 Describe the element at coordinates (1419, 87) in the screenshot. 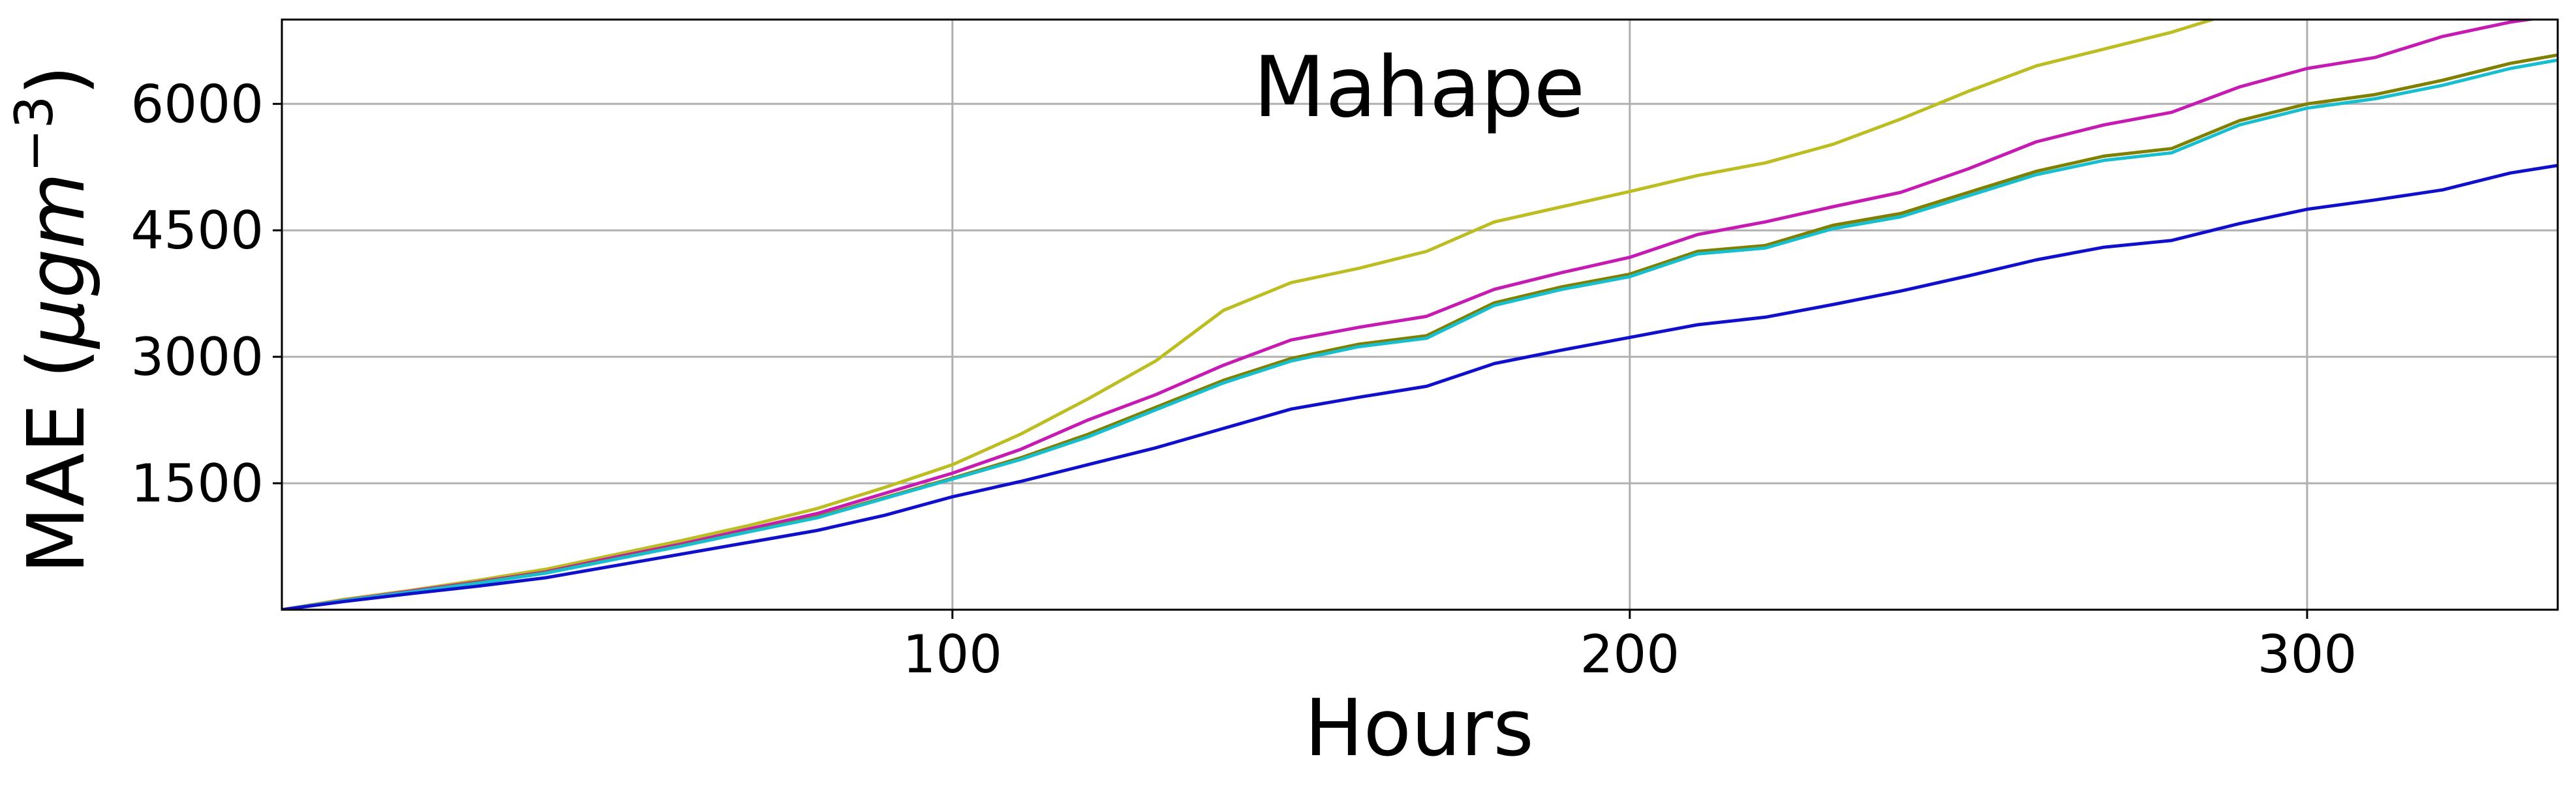

I see `chart-title: Mahape` at that location.